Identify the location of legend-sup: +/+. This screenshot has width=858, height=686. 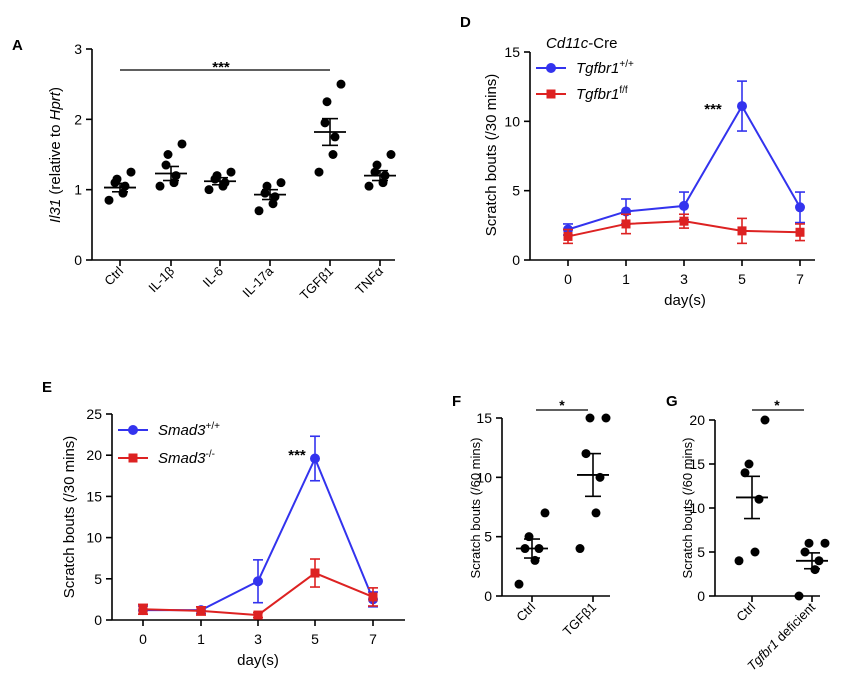
(213, 426).